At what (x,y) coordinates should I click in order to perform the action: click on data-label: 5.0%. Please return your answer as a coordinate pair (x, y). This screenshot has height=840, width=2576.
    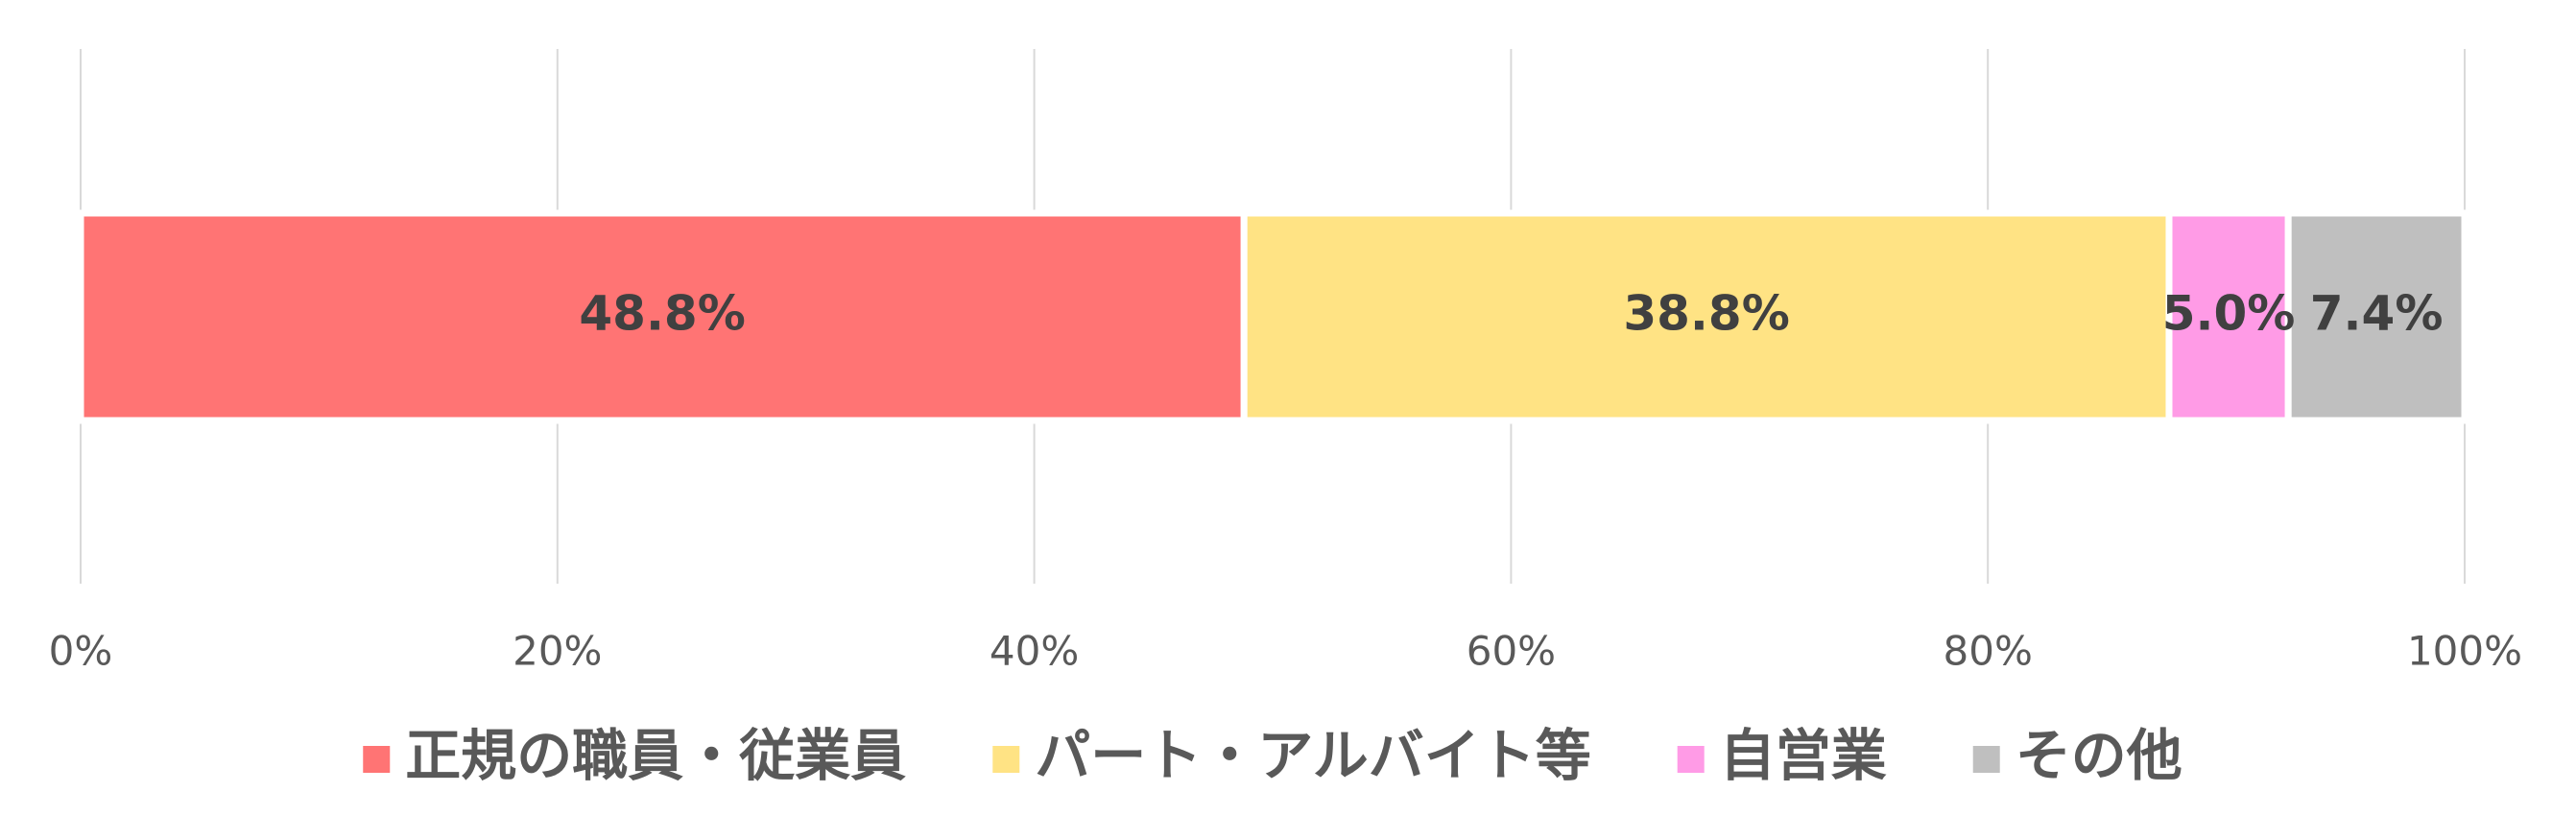
    Looking at the image, I should click on (2229, 314).